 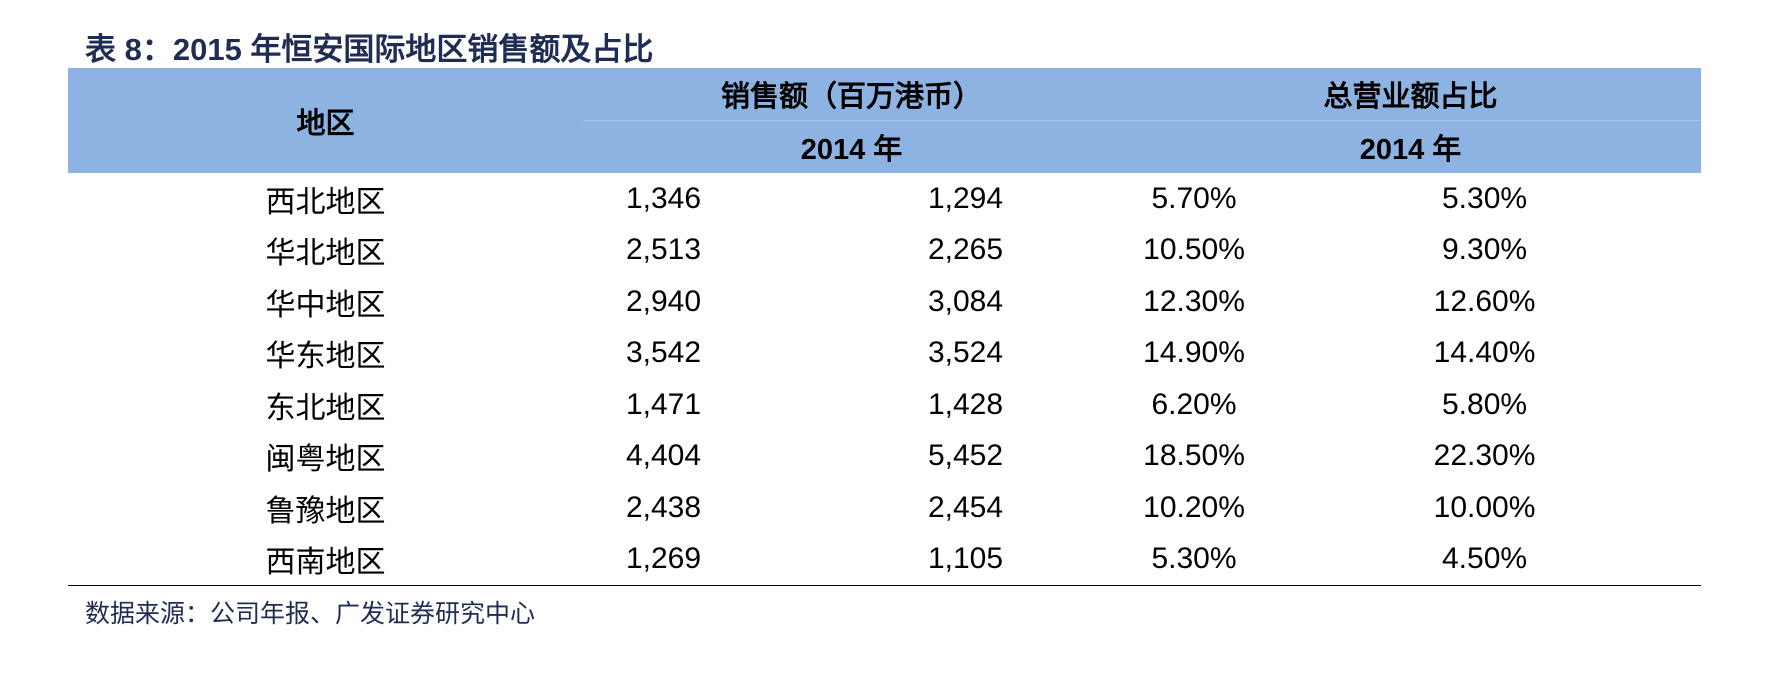 What do you see at coordinates (663, 456) in the screenshot?
I see `value-cell: 4,404` at bounding box center [663, 456].